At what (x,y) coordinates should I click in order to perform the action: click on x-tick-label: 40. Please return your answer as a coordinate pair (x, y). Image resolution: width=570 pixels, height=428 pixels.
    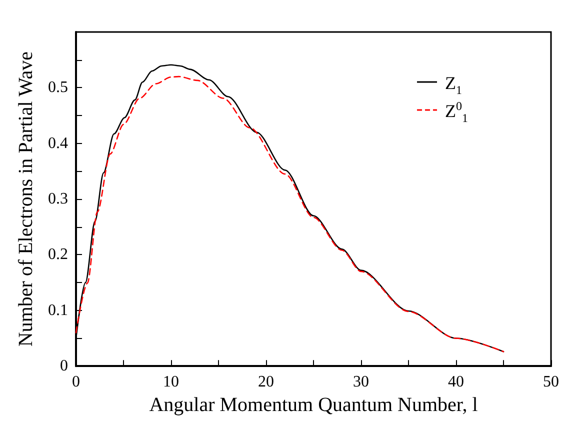
    Looking at the image, I should click on (456, 382).